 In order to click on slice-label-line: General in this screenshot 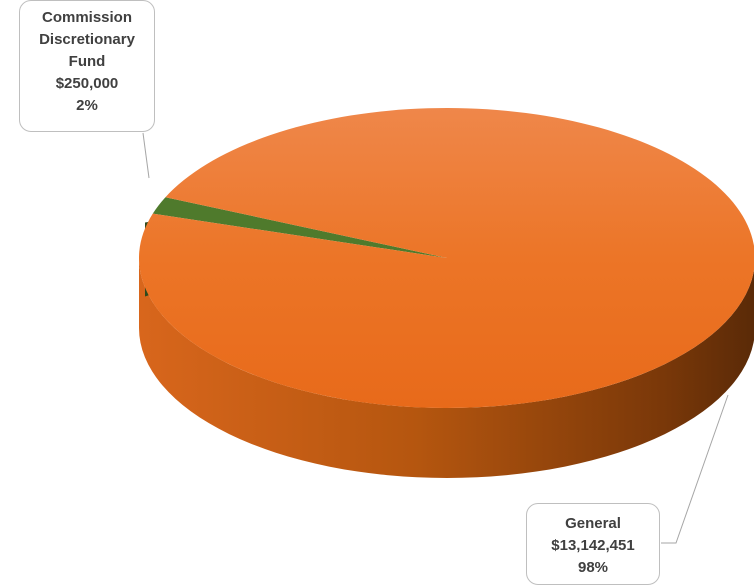, I will do `click(593, 523)`.